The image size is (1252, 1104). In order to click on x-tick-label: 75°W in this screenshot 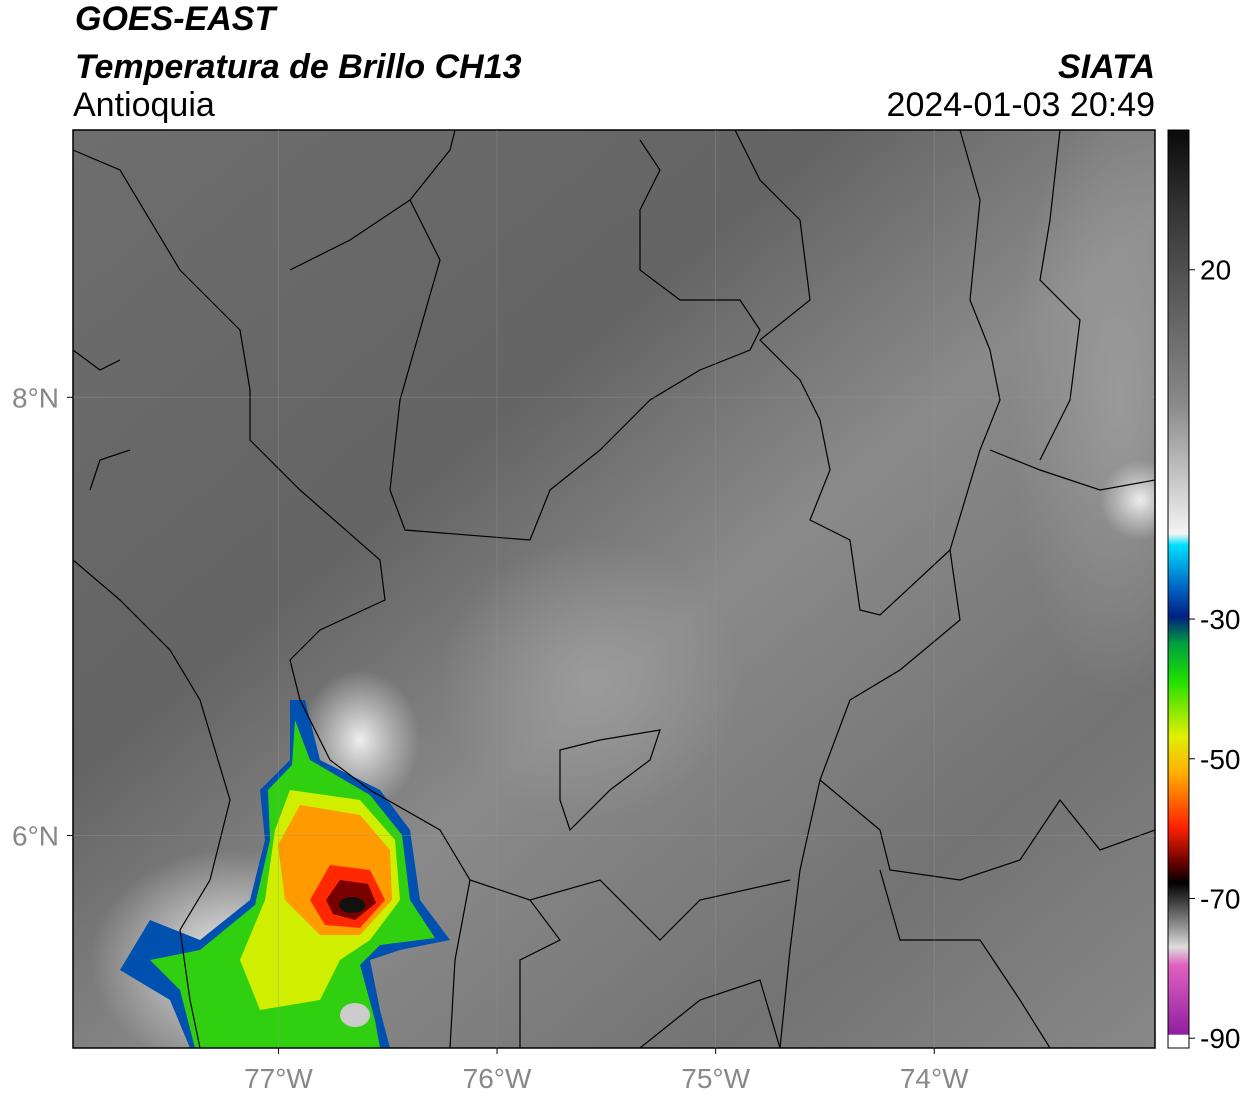, I will do `click(715, 1078)`.